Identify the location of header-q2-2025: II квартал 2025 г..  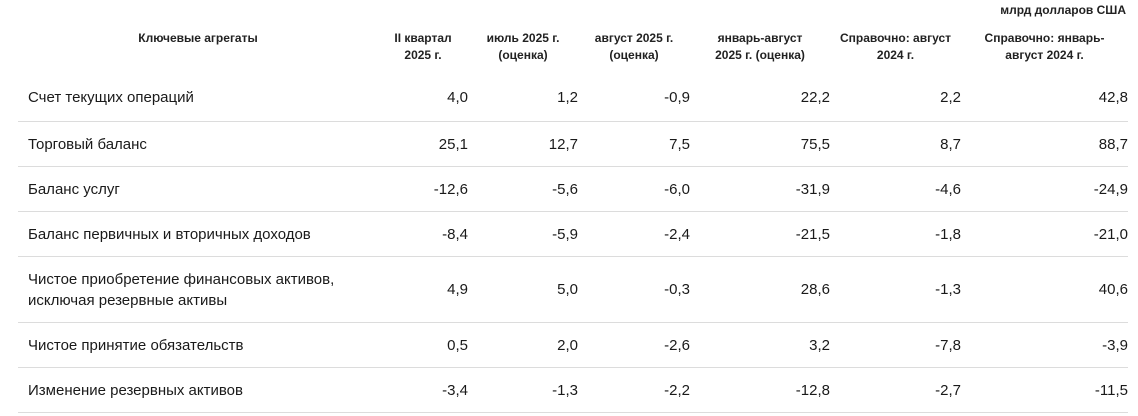
(423, 52).